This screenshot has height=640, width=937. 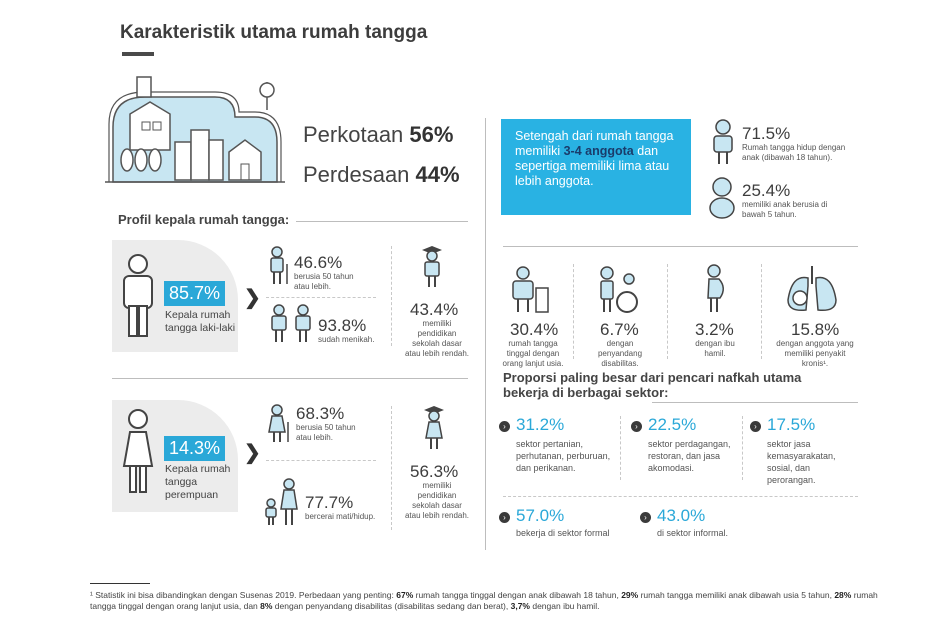 I want to click on wheelchair-icon, so click(x=620, y=290).